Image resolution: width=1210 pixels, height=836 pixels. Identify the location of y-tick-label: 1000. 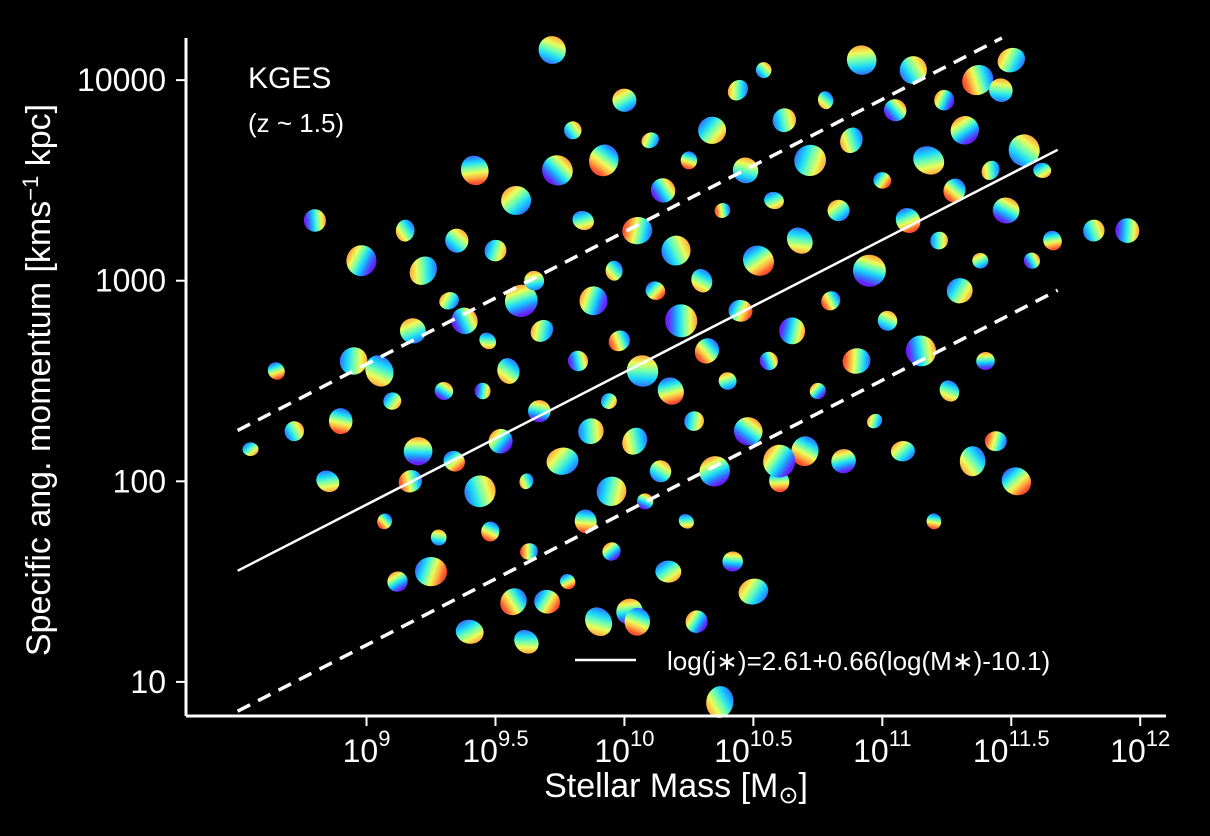
(130, 281).